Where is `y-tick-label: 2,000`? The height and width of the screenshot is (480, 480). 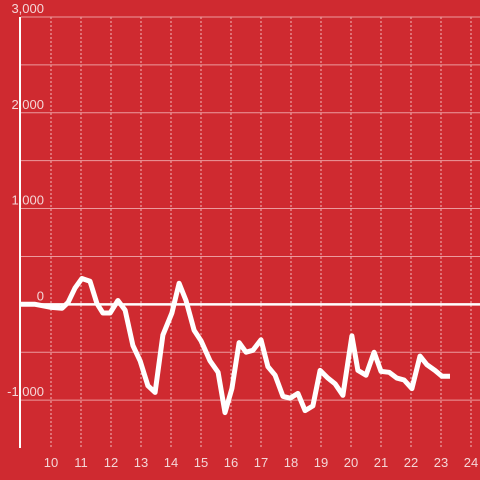
y-tick-label: 2,000 is located at coordinates (27, 104).